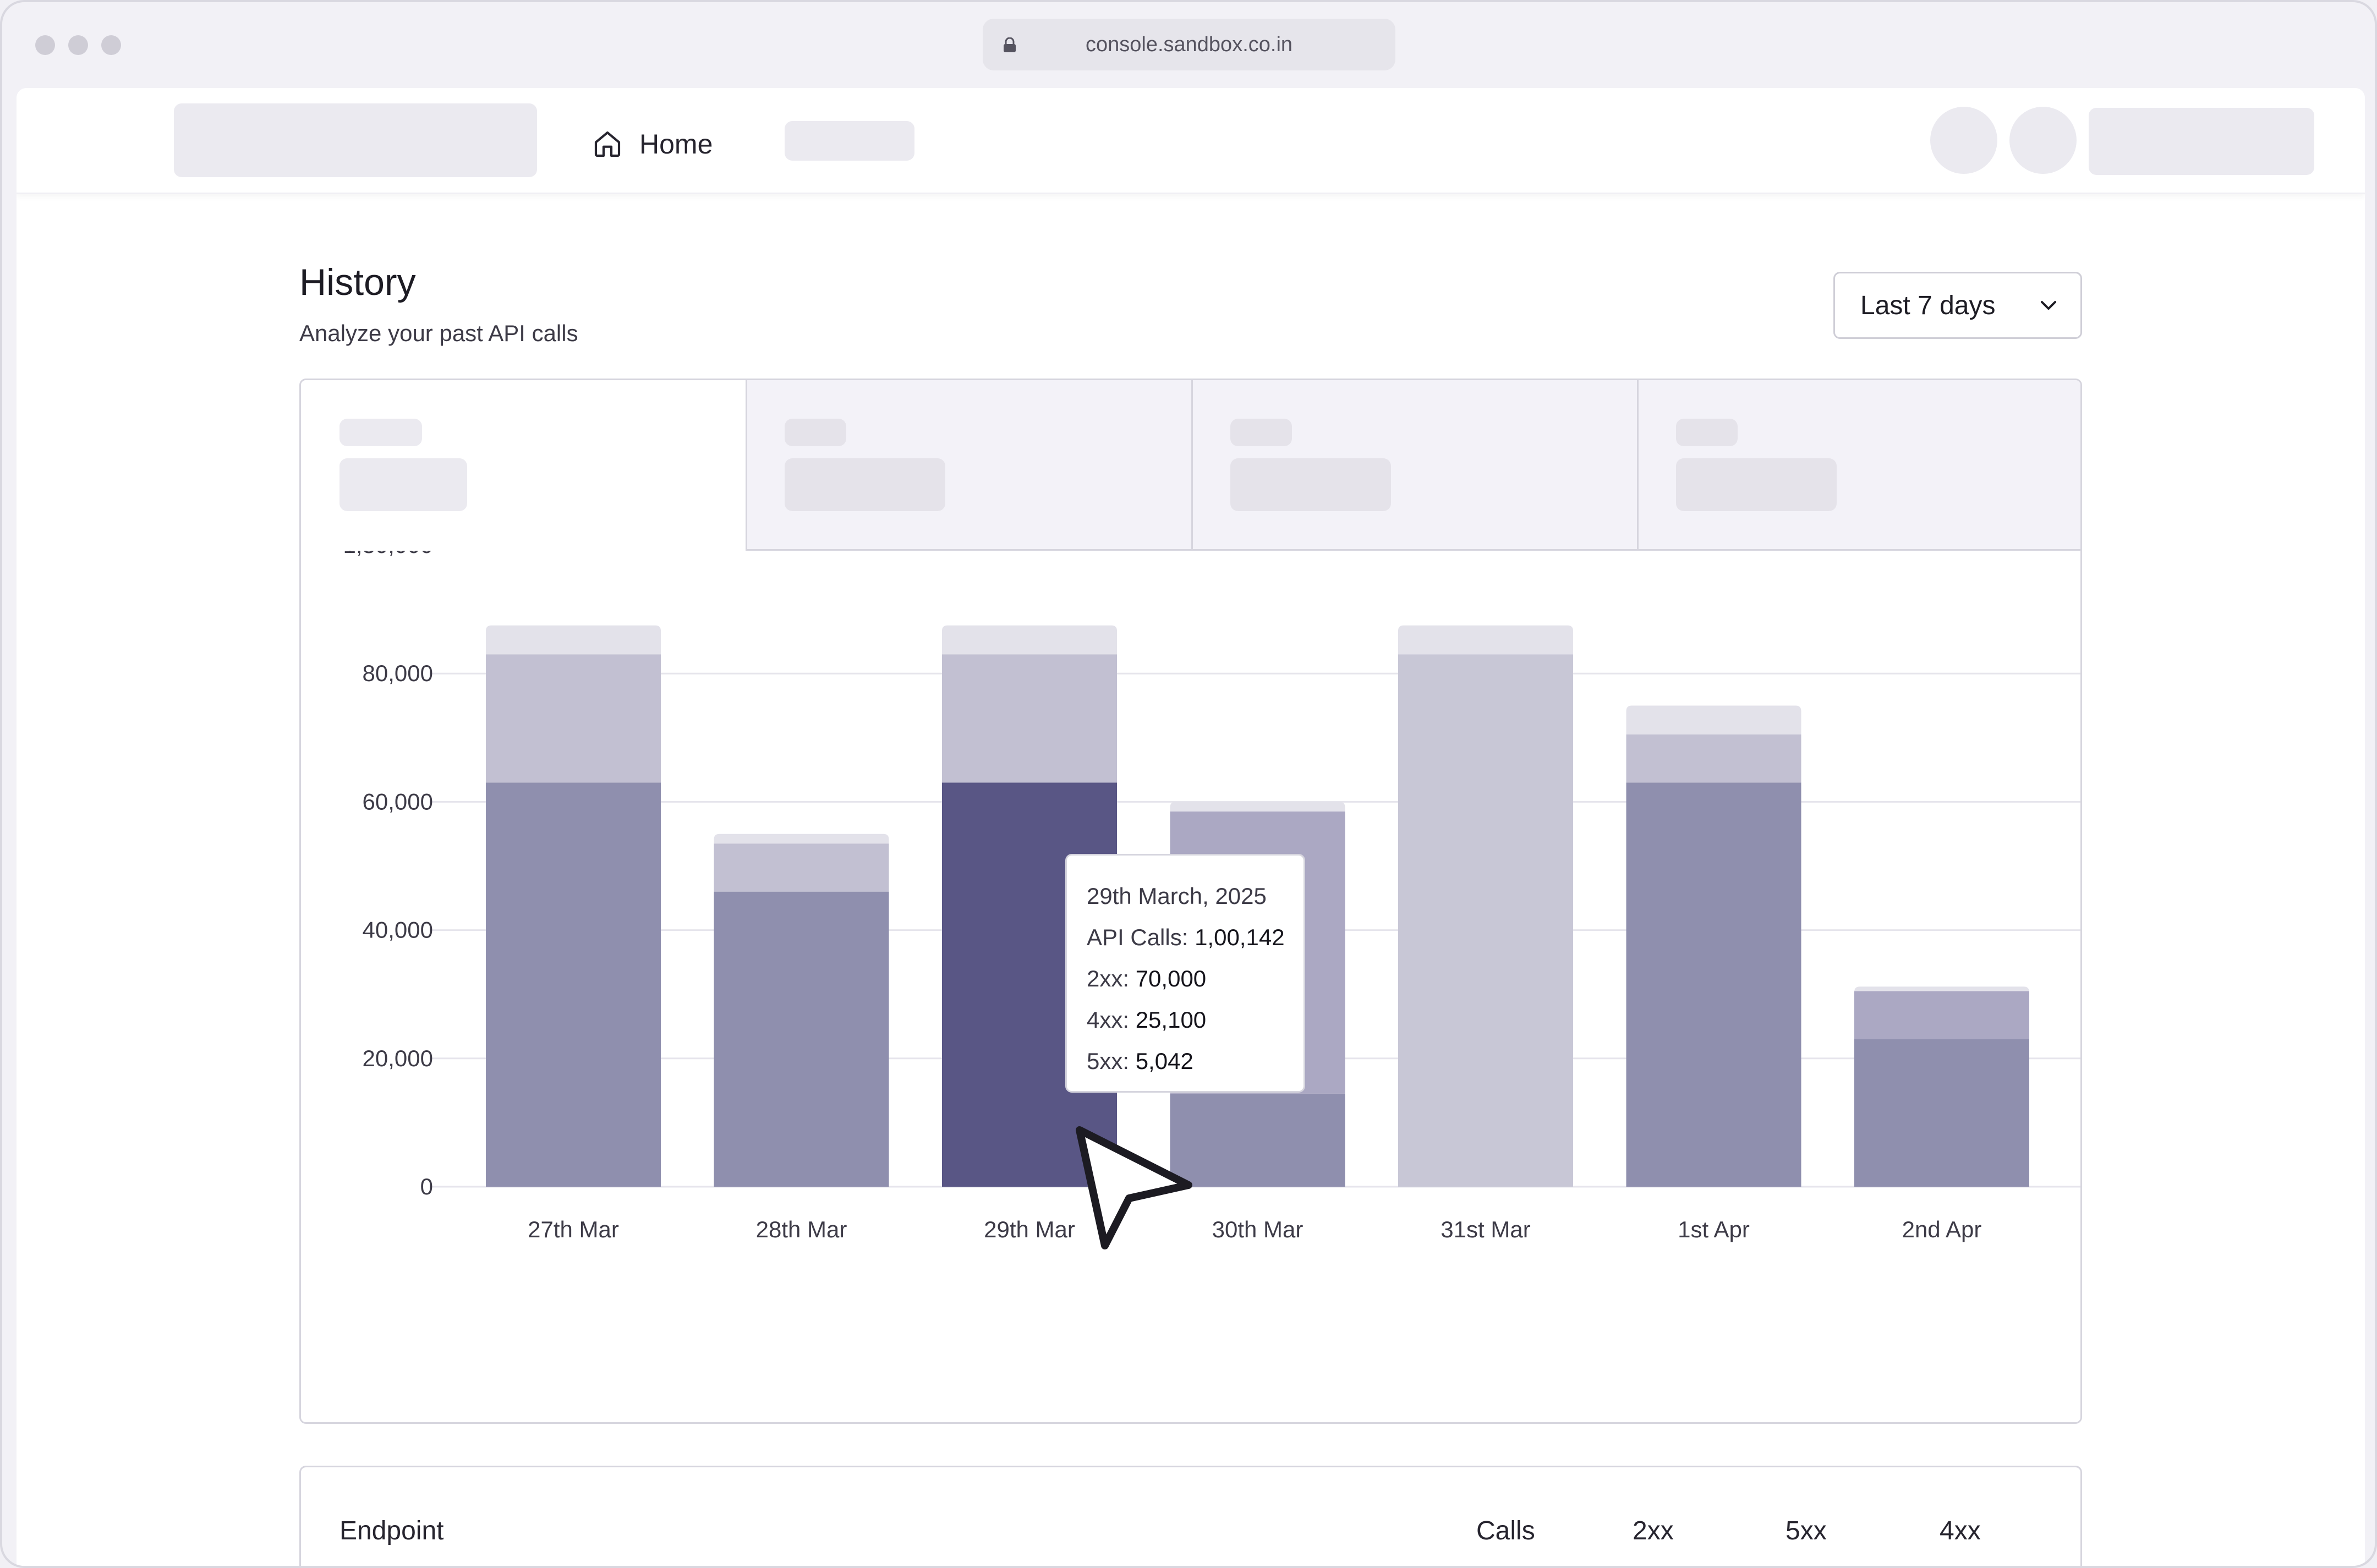 The image size is (2377, 1568). What do you see at coordinates (849, 141) in the screenshot?
I see `nav-item-placeholder` at bounding box center [849, 141].